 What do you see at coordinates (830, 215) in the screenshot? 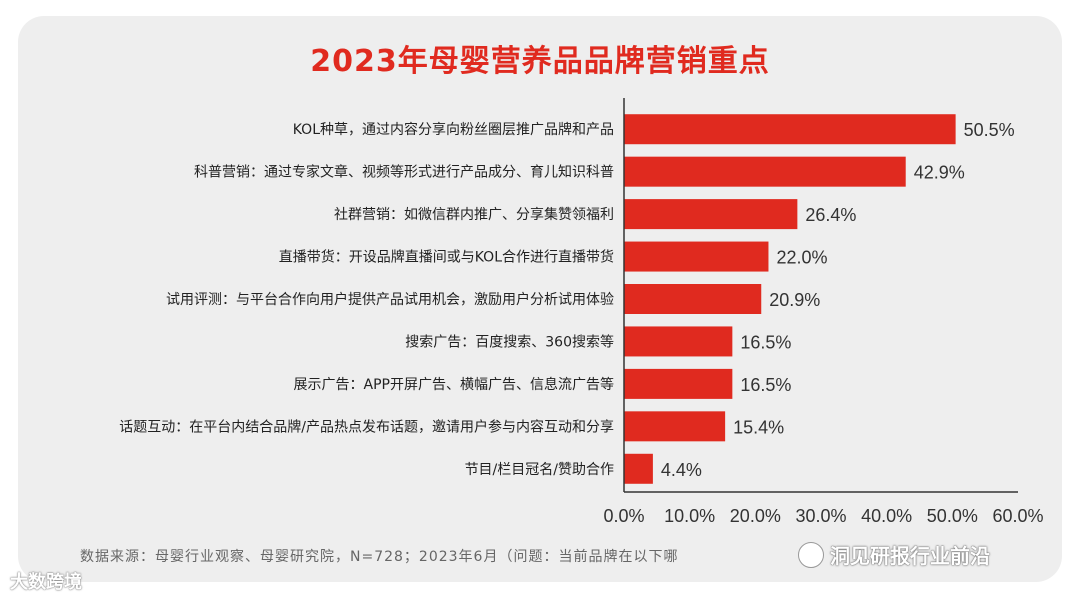
I see `value-label: 26.4%` at bounding box center [830, 215].